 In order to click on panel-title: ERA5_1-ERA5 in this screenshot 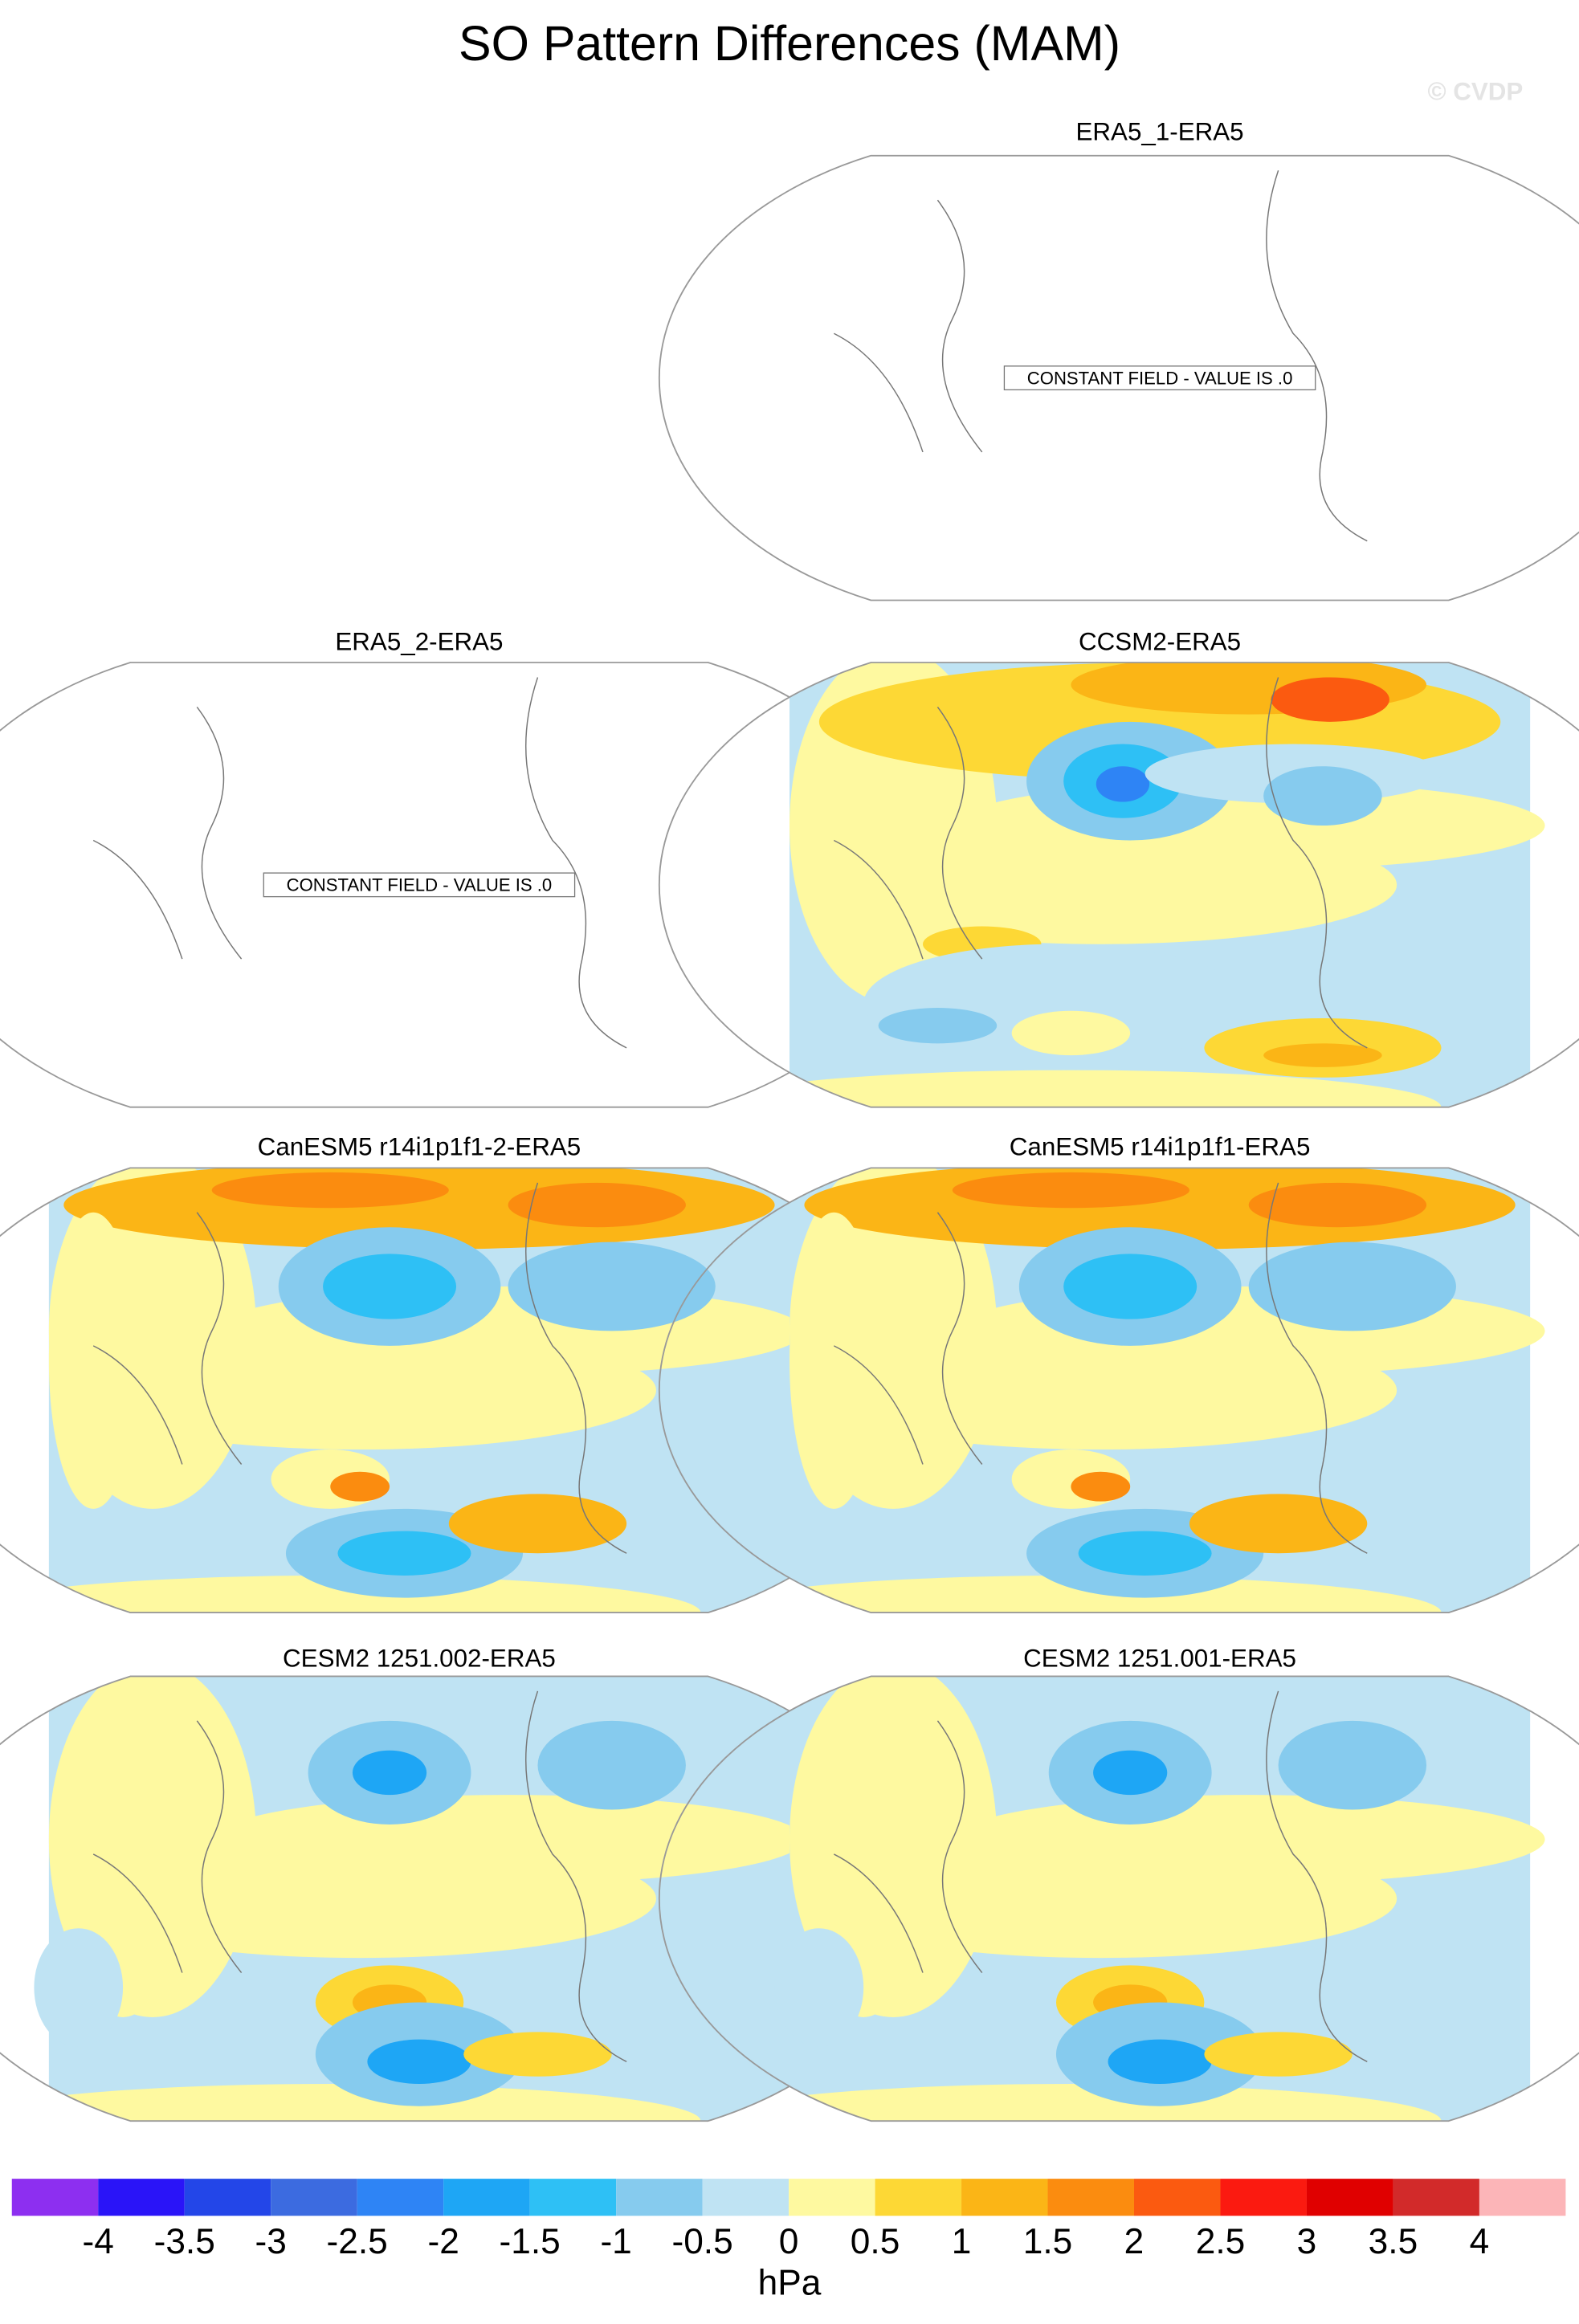, I will do `click(1160, 131)`.